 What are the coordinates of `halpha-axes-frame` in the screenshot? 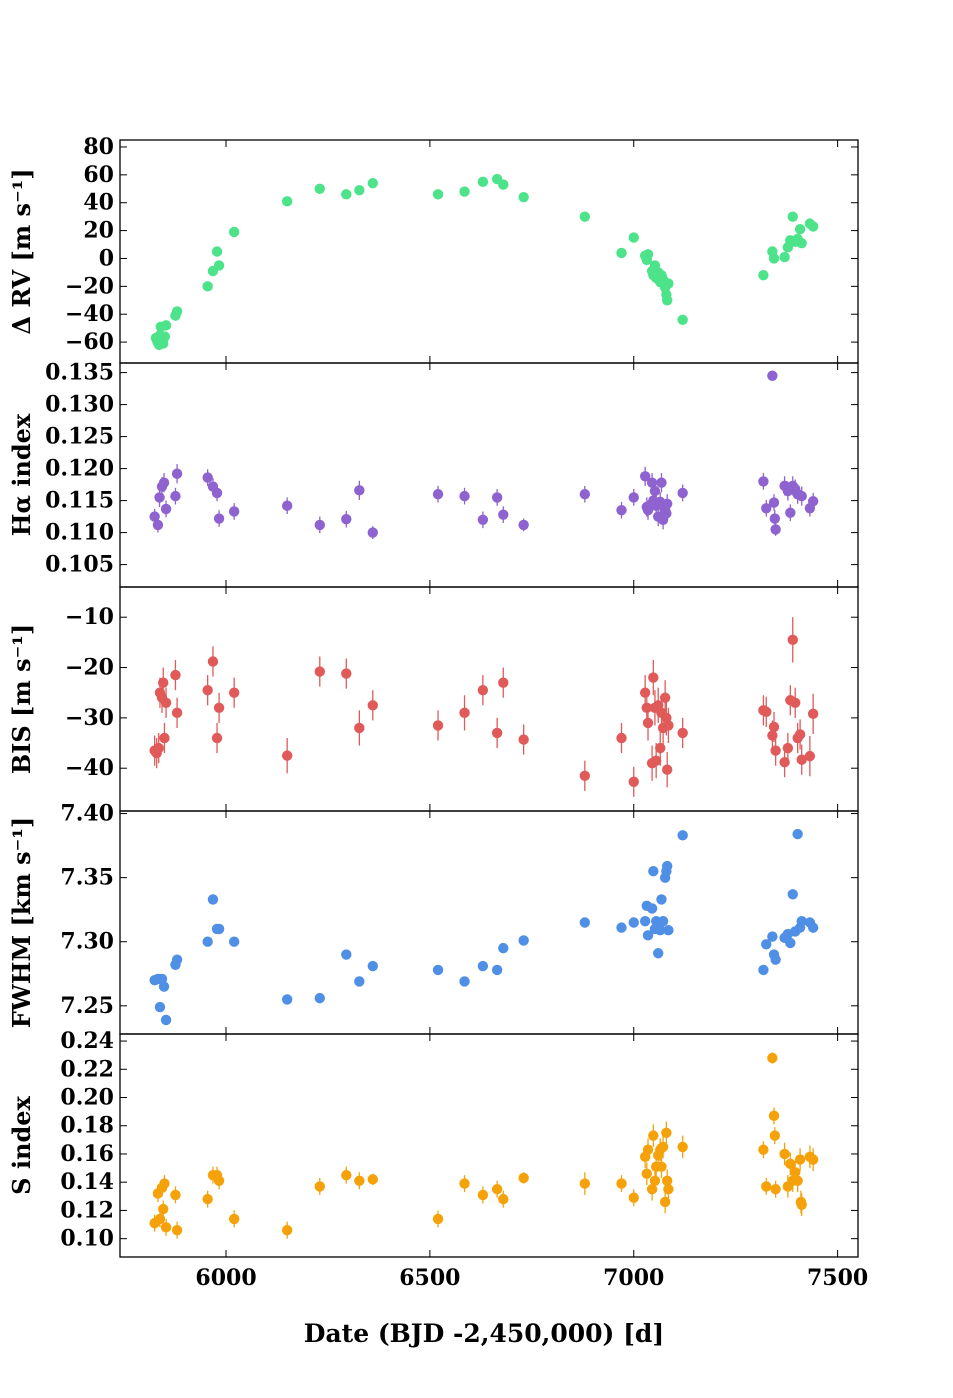 It's located at (489, 475).